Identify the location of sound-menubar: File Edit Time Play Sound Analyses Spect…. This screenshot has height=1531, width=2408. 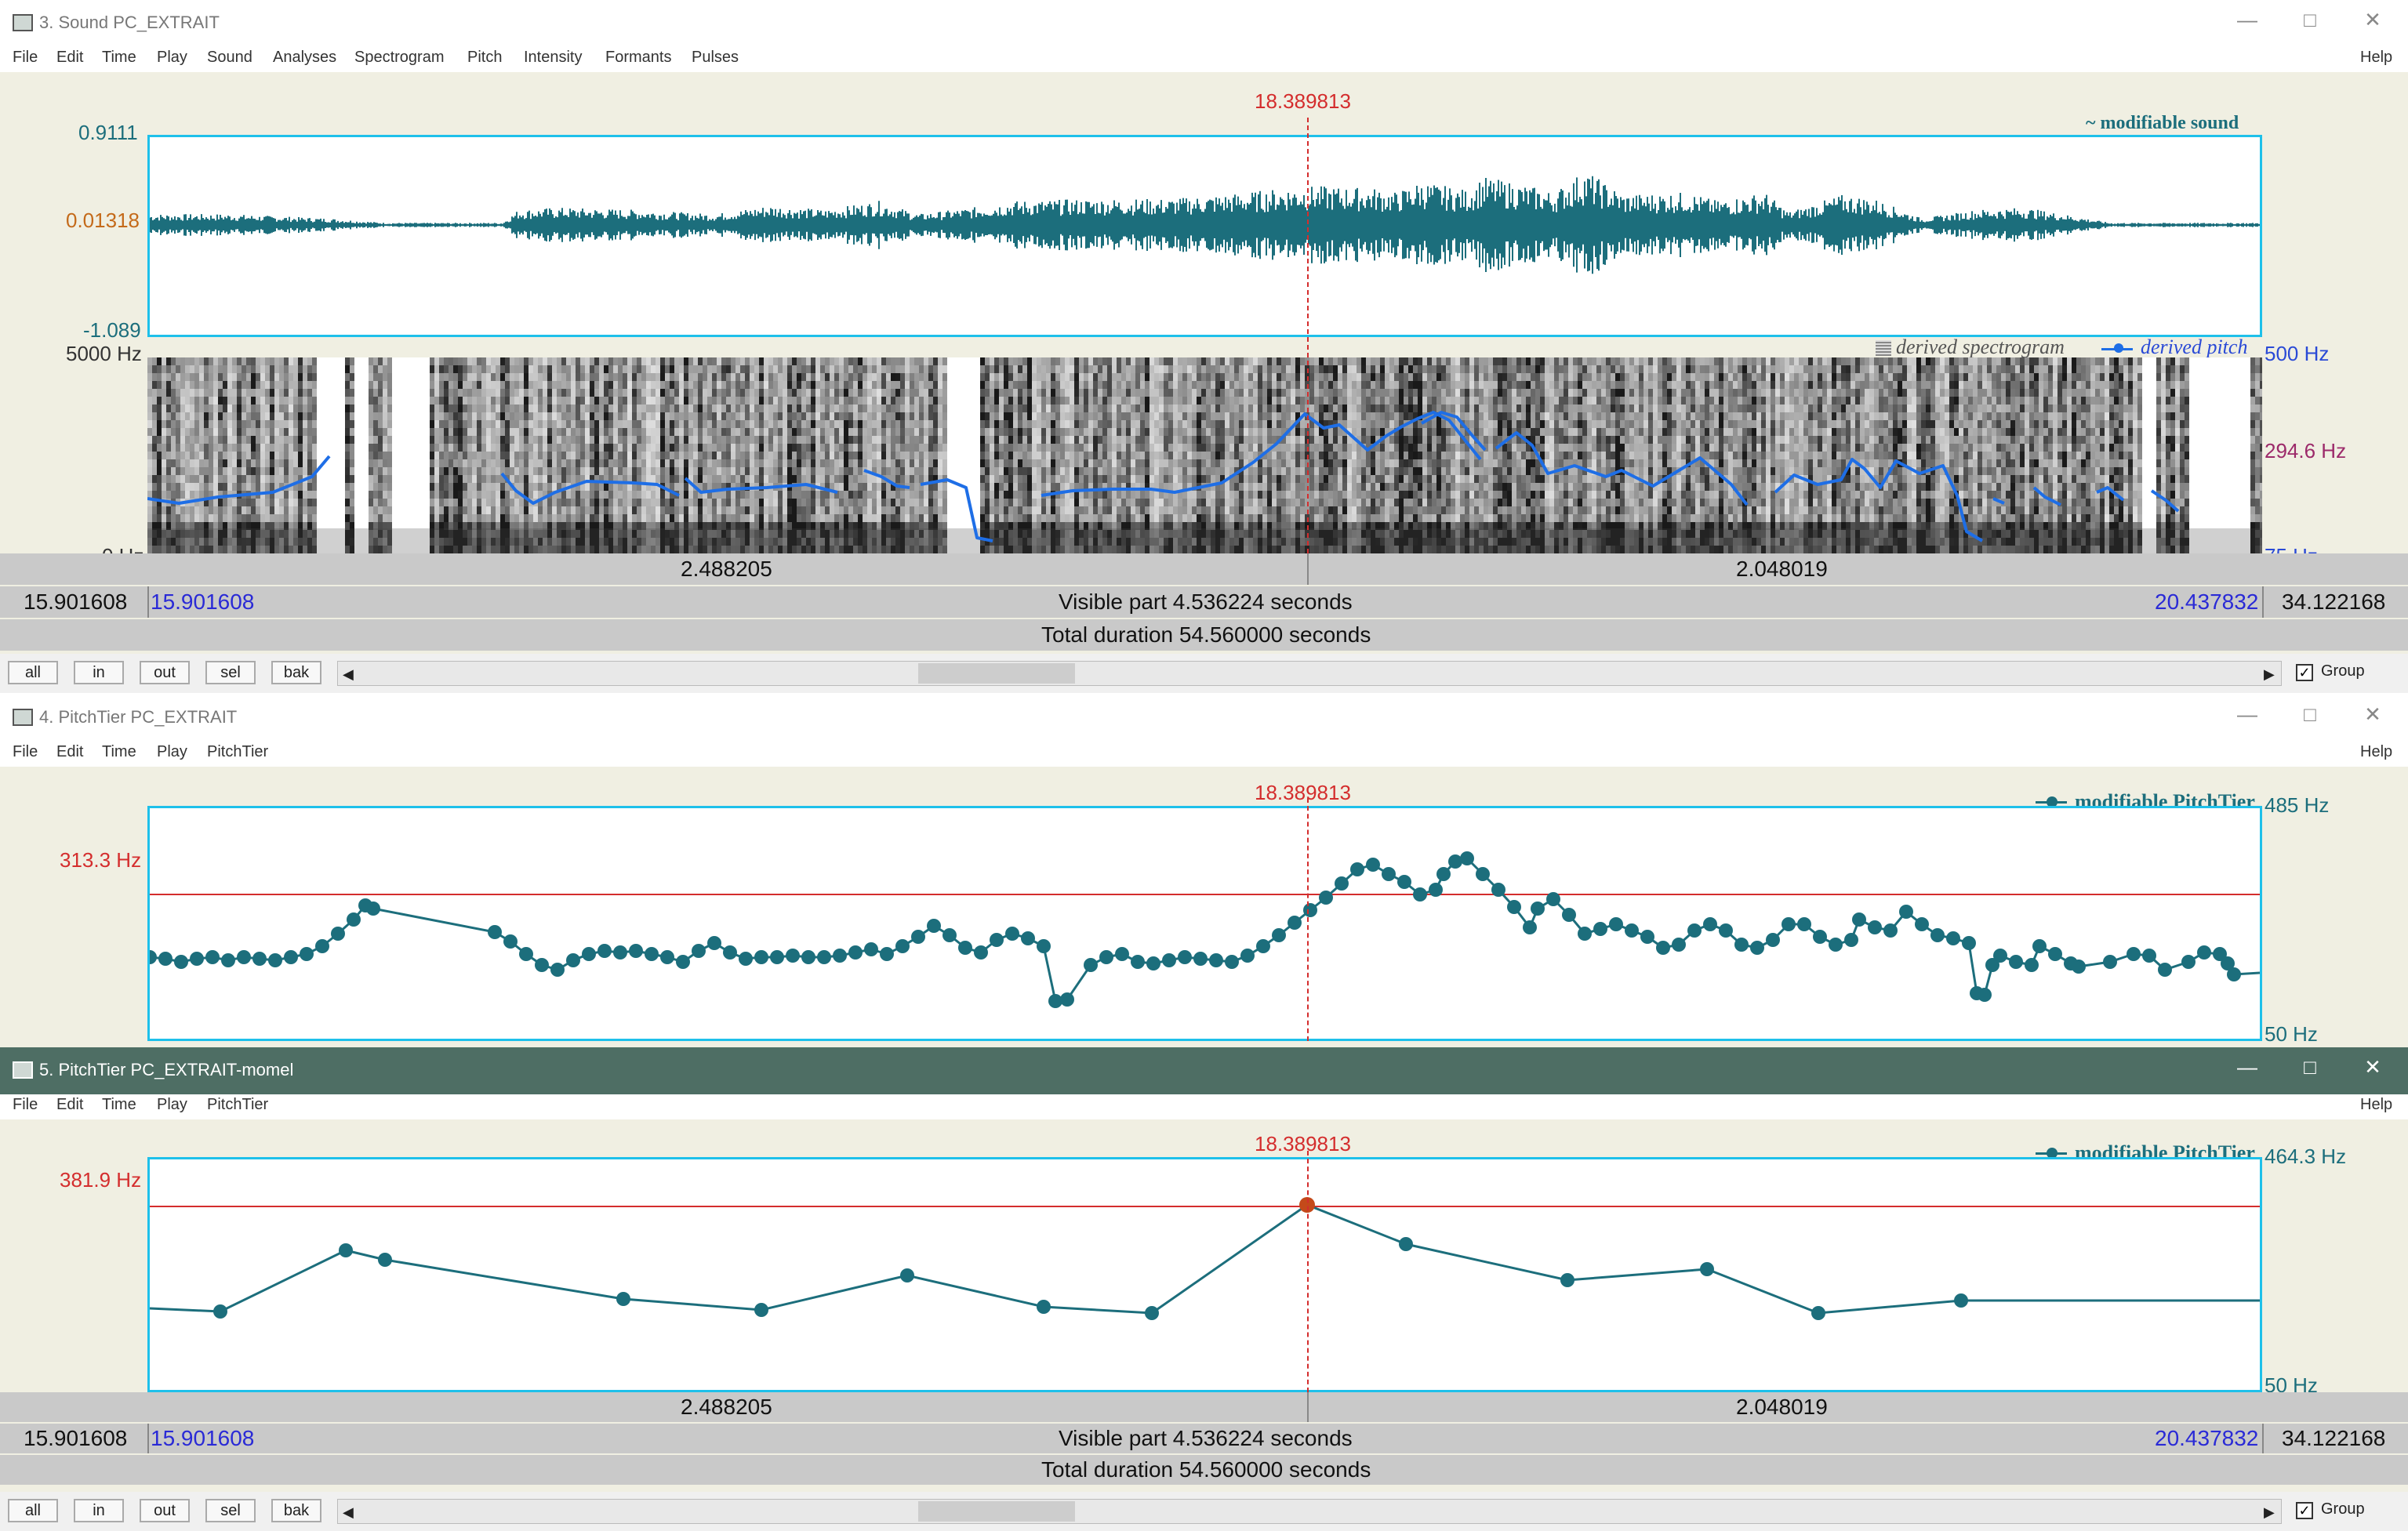
(1204, 60).